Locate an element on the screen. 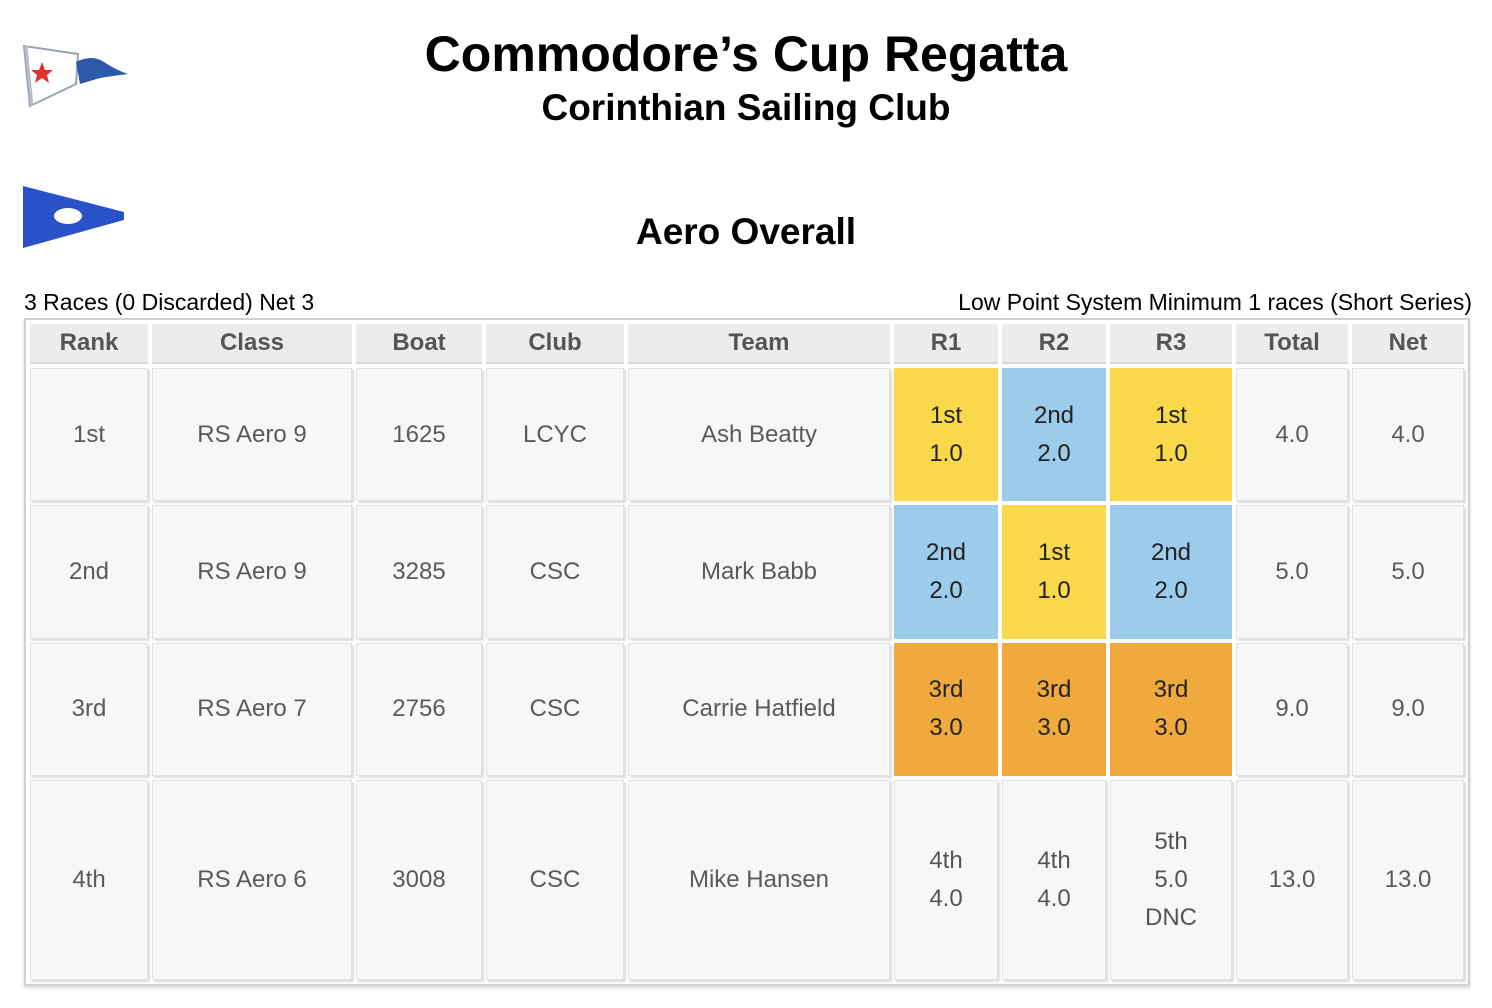  col-header-club: Club is located at coordinates (555, 344).